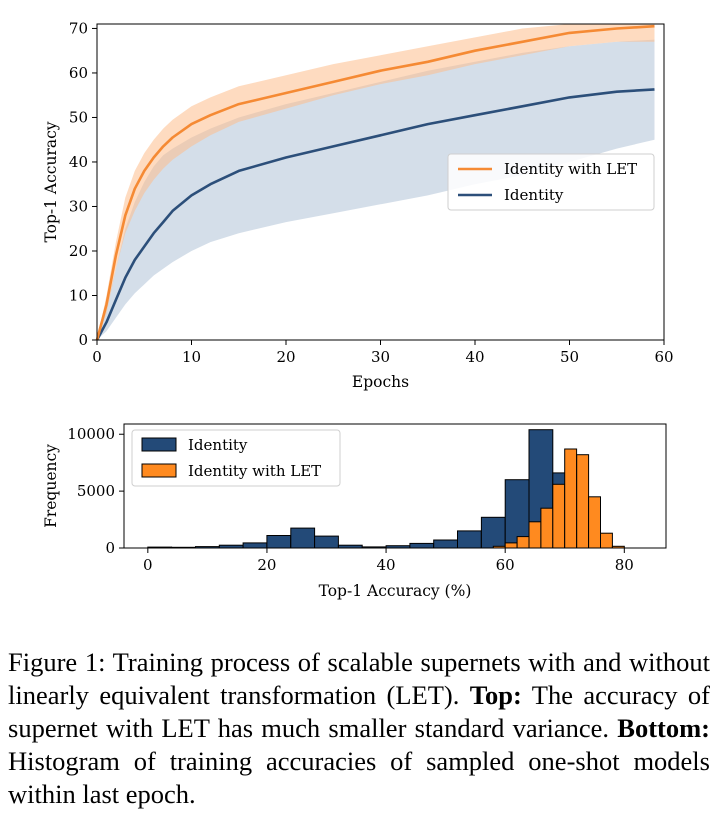 Image resolution: width=728 pixels, height=820 pixels. Describe the element at coordinates (57, 662) in the screenshot. I see `caption-label: Figure 1:` at that location.